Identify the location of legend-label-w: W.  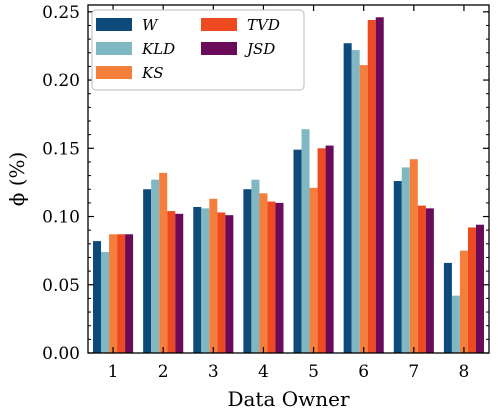
(150, 25).